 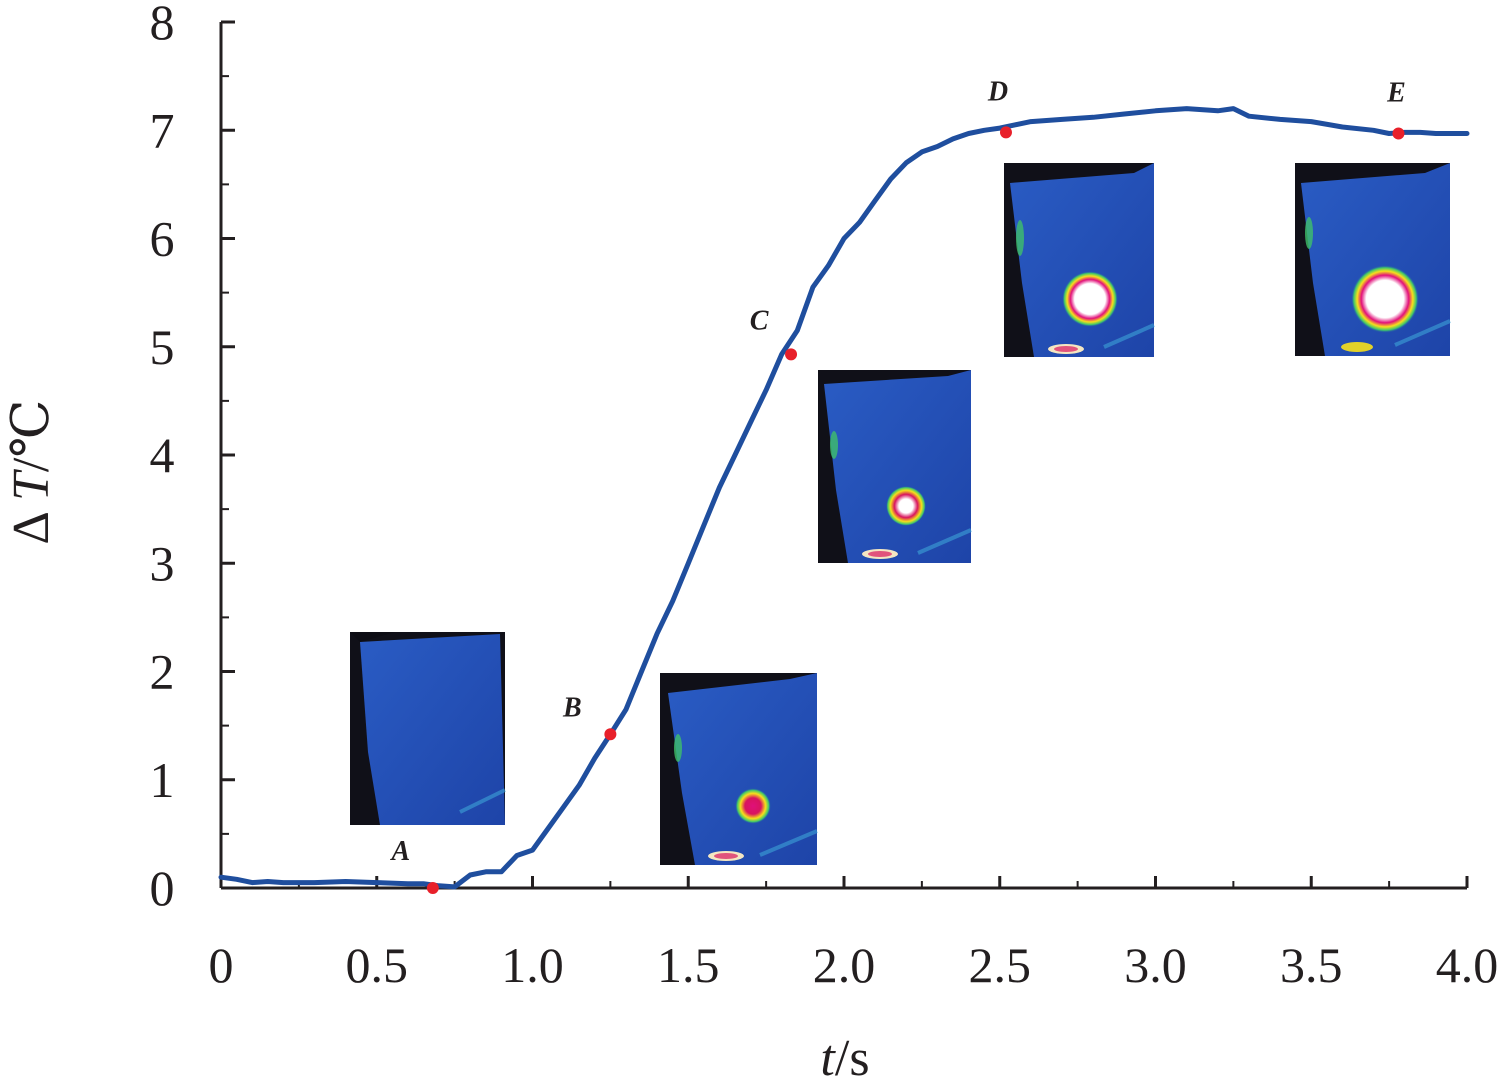 I want to click on x-axis-var: t, so click(x=828, y=1055).